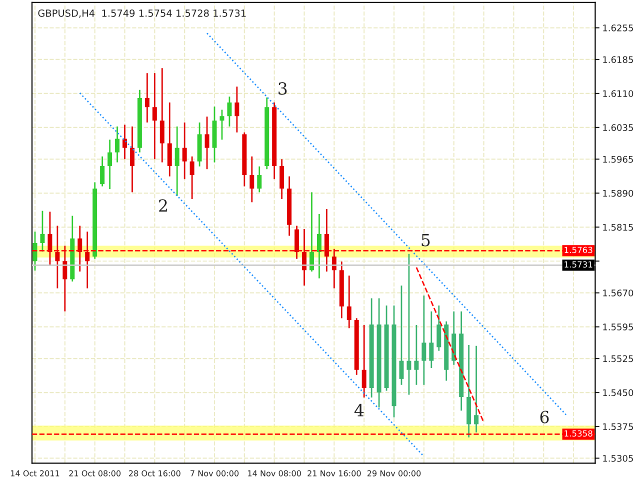 The width and height of the screenshot is (640, 480). I want to click on x-tick-label: 21 Nov 16:00, so click(334, 473).